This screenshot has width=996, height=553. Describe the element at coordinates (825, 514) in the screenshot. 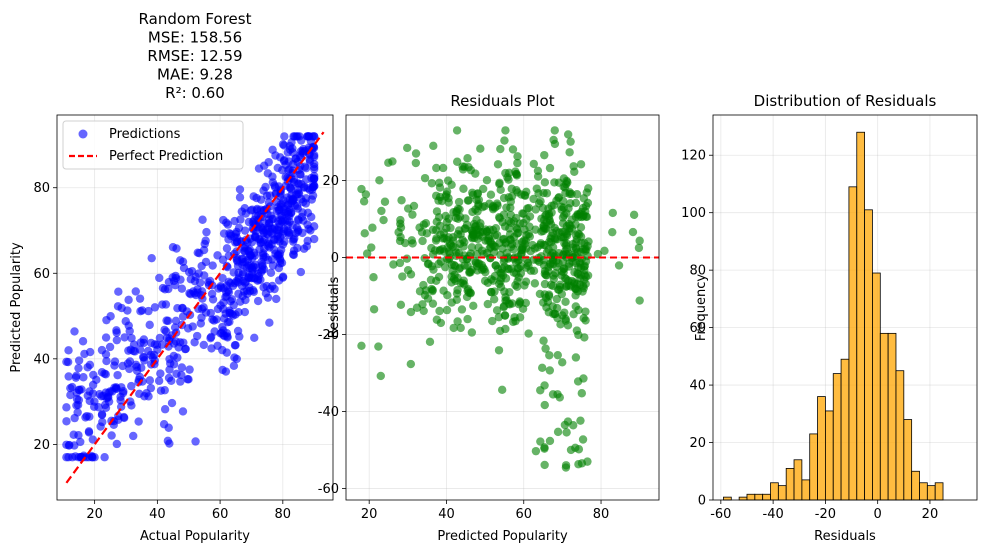

I see `x-tick-label: -20` at that location.